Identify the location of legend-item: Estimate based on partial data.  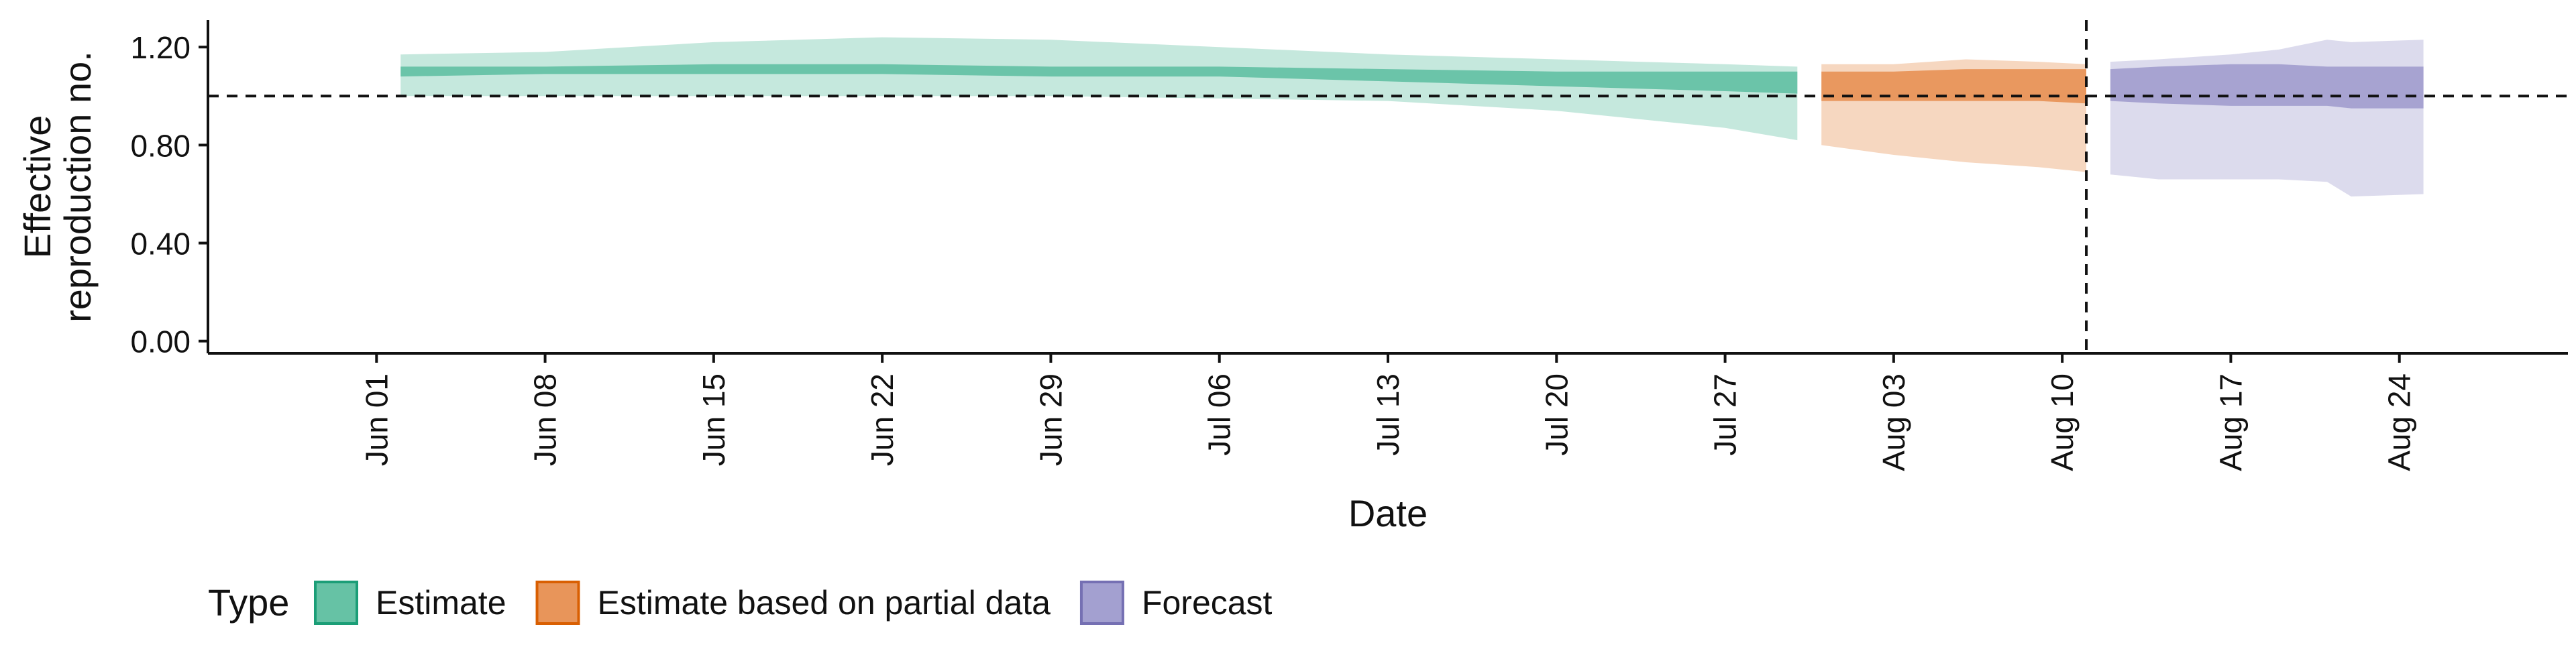
(793, 603).